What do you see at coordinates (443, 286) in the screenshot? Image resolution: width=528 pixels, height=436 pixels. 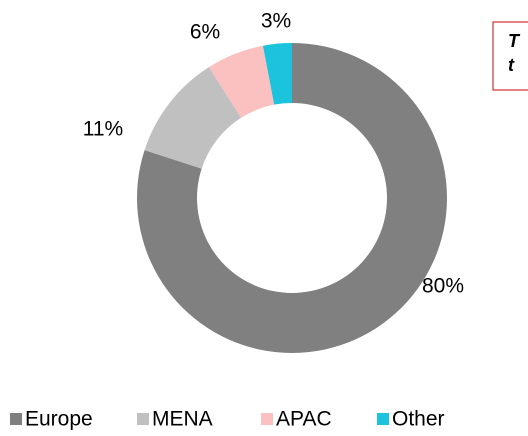 I see `data-label: 80%` at bounding box center [443, 286].